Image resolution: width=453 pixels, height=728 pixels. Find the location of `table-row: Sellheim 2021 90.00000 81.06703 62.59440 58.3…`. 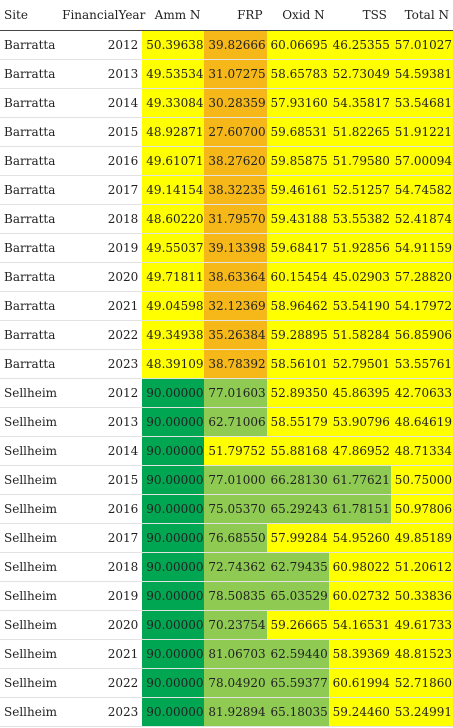

table-row: Sellheim 2021 90.00000 81.06703 62.59440 58.3… is located at coordinates (226, 654).